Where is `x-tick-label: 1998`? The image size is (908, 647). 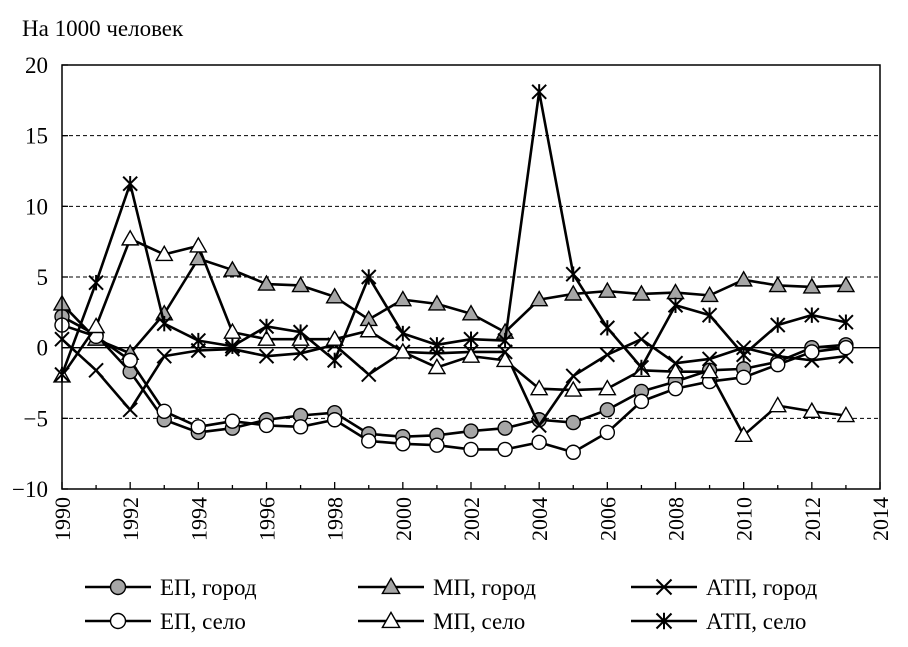 x-tick-label: 1998 is located at coordinates (335, 519).